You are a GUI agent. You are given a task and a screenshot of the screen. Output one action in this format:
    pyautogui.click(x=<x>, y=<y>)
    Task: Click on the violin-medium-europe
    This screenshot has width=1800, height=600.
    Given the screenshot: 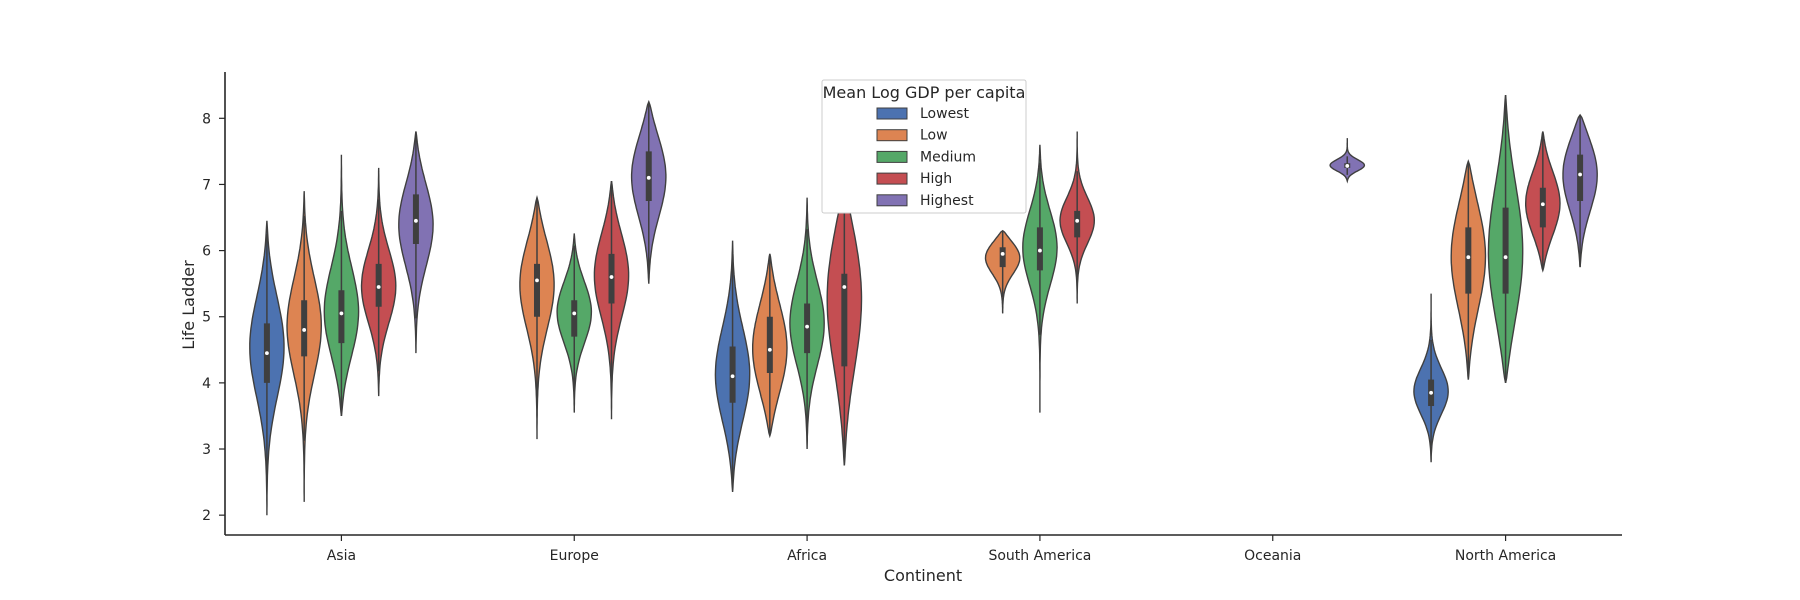 What is the action you would take?
    pyautogui.click(x=574, y=323)
    